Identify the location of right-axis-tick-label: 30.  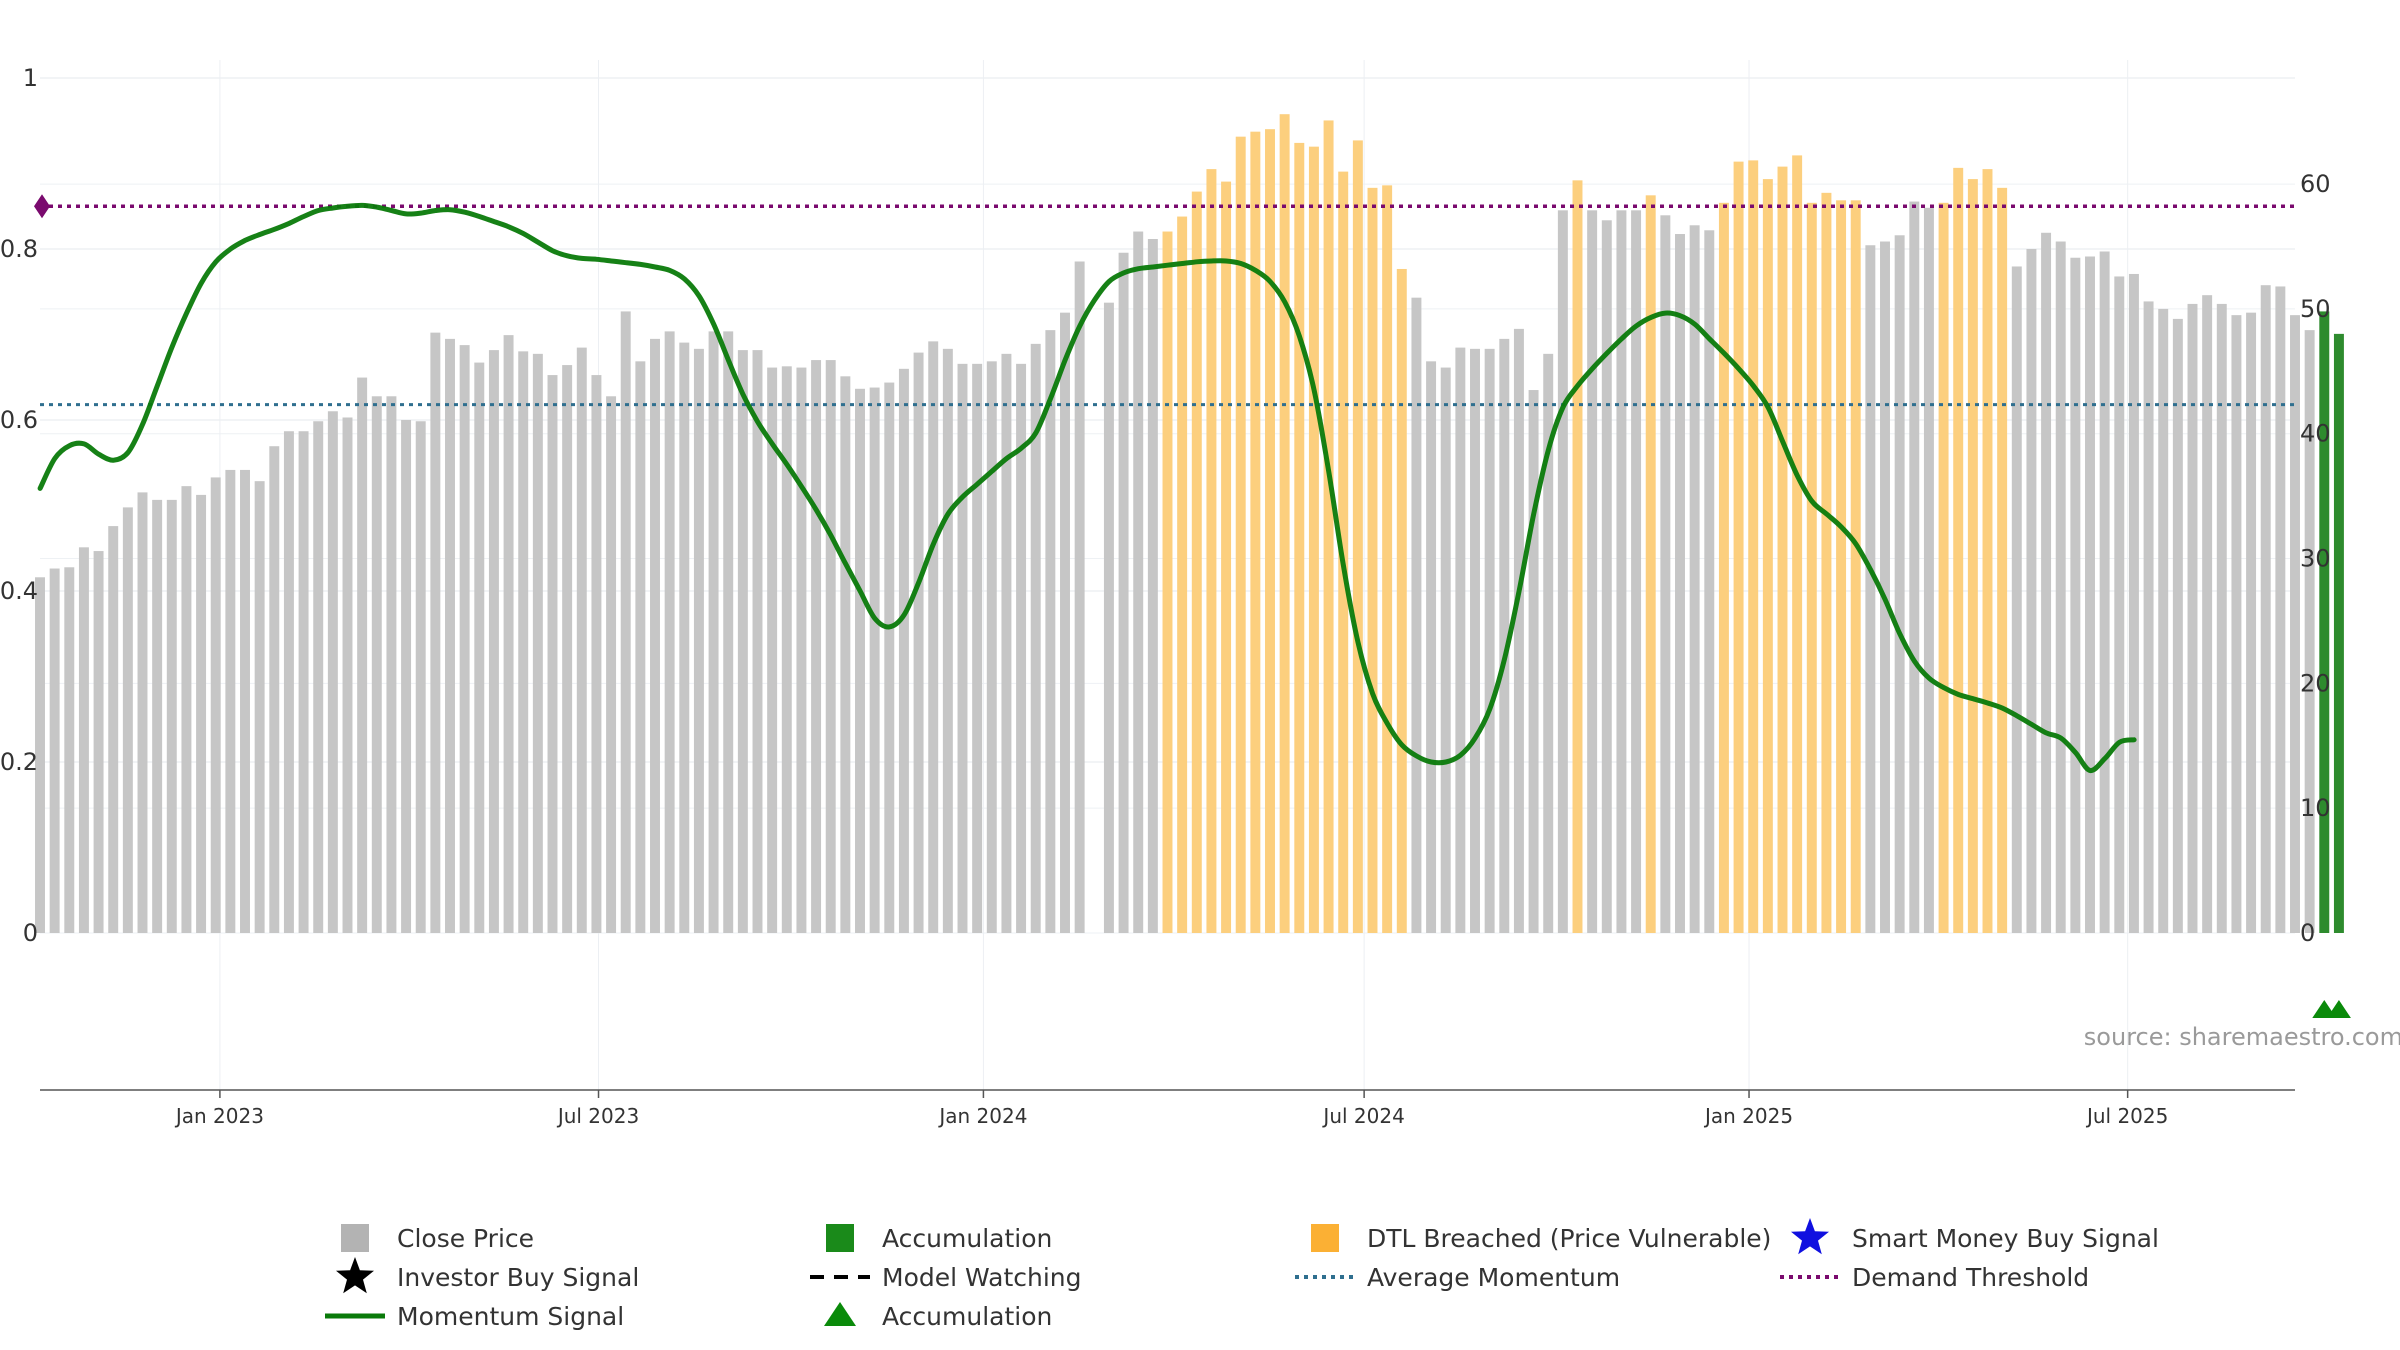
(2315, 559).